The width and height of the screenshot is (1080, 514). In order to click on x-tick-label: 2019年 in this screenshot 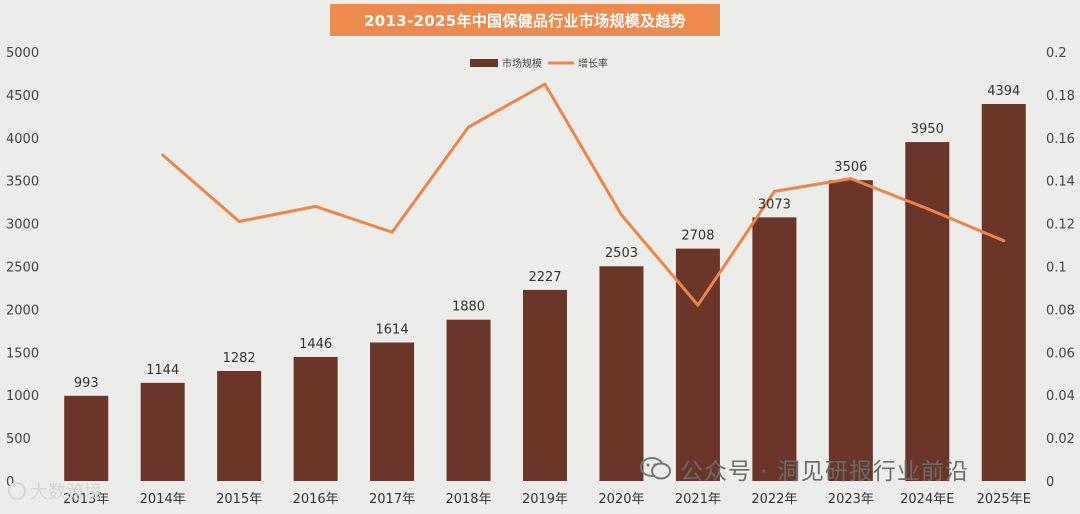, I will do `click(545, 499)`.